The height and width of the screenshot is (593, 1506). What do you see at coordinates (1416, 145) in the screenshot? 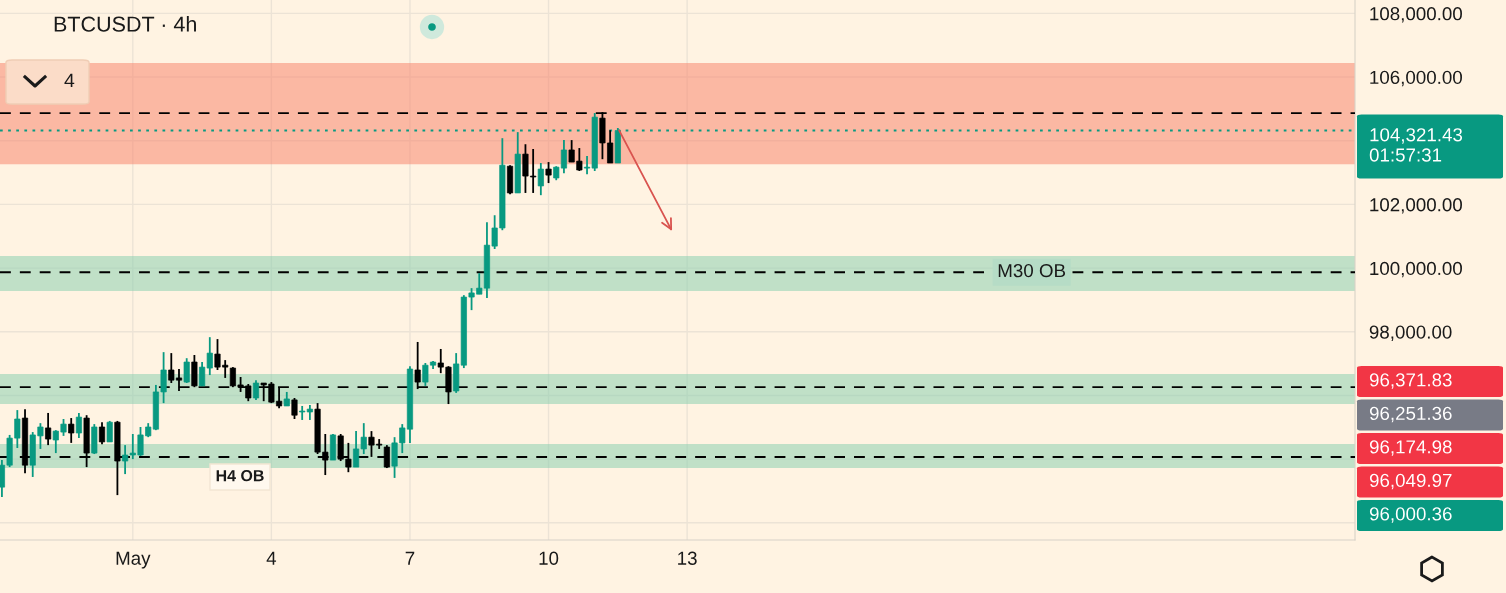
I see `ref-line-label: 104,321.43 01:57:31` at bounding box center [1416, 145].